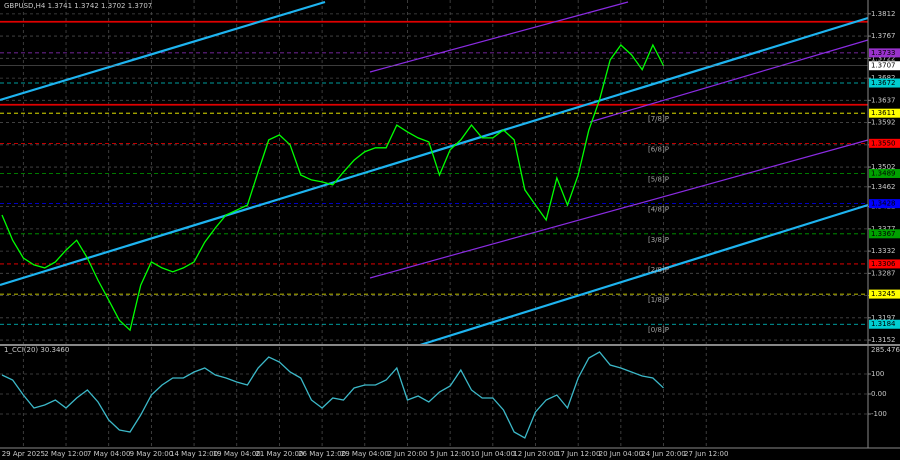 This screenshot has width=900, height=460. Describe the element at coordinates (658, 330) in the screenshot. I see `level-tag: [0/8]P` at that location.